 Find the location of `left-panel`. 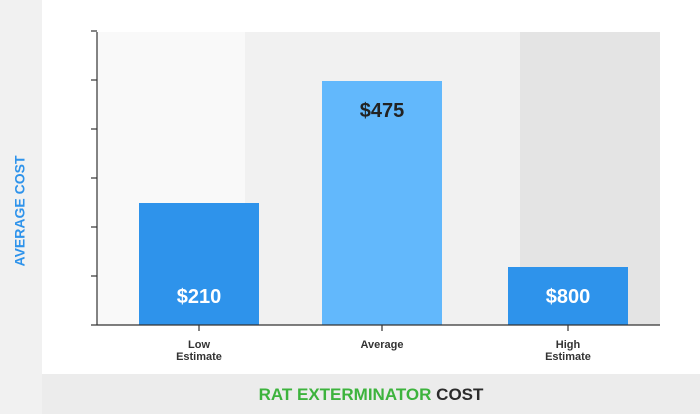

left-panel is located at coordinates (21, 207).